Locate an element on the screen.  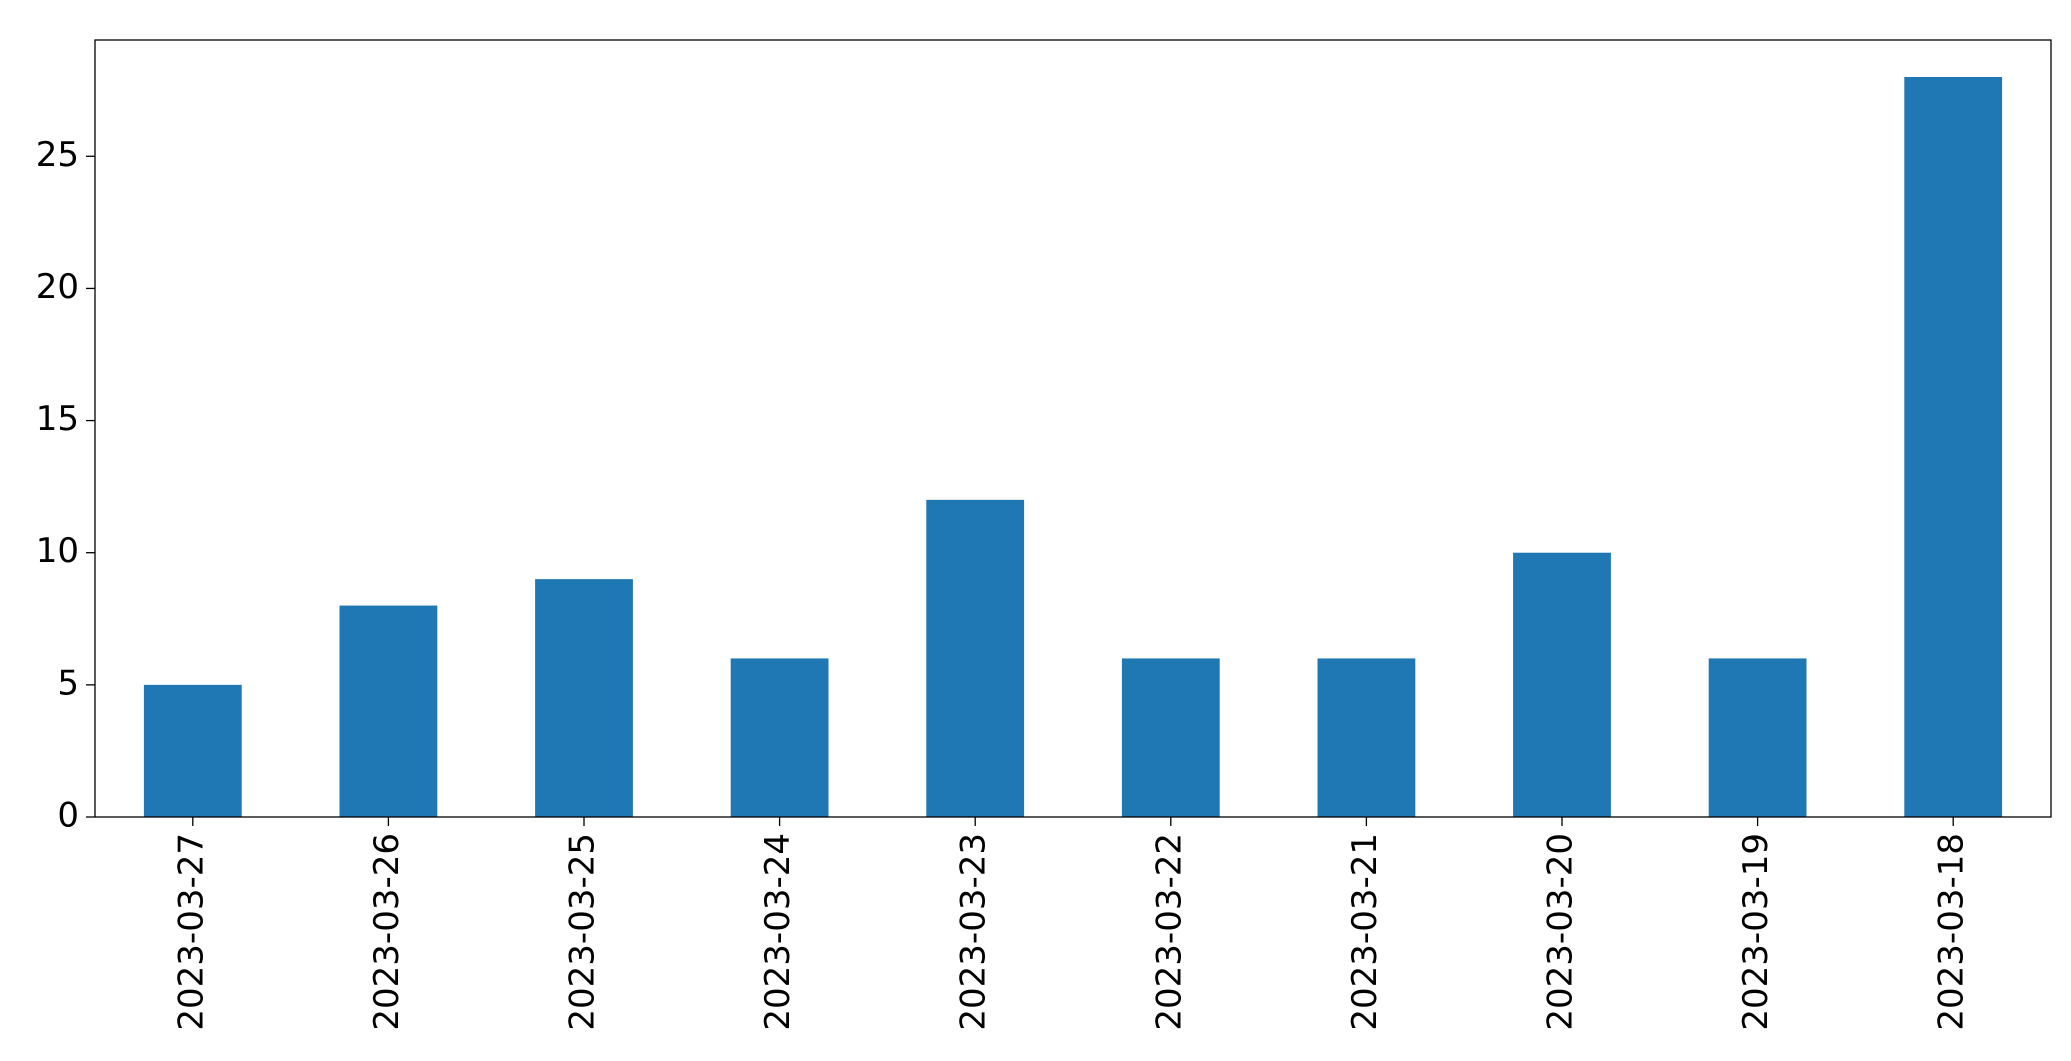
y-tick-label: 0 is located at coordinates (68, 816).